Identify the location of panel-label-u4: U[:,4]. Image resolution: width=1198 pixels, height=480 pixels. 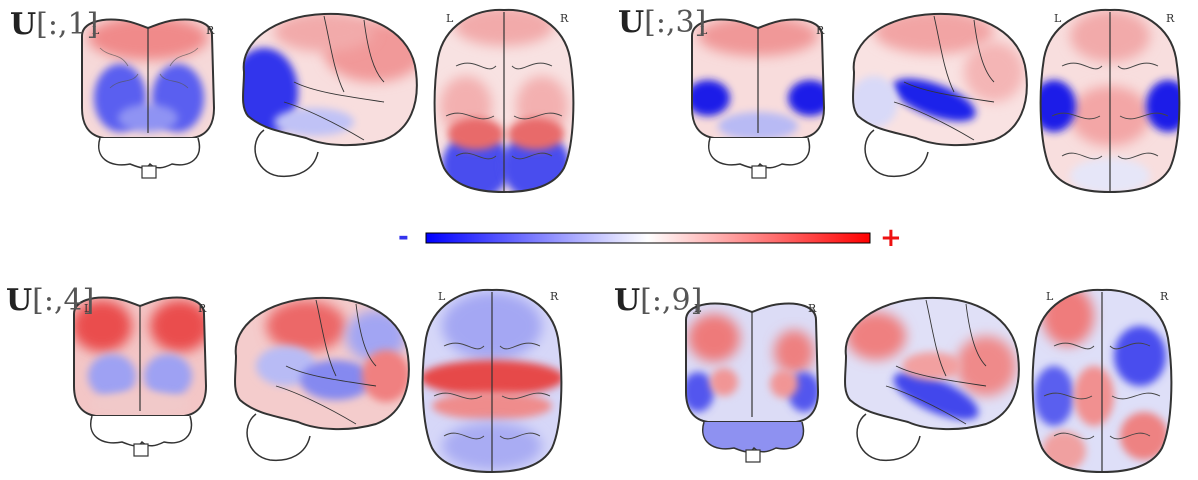
(50, 301).